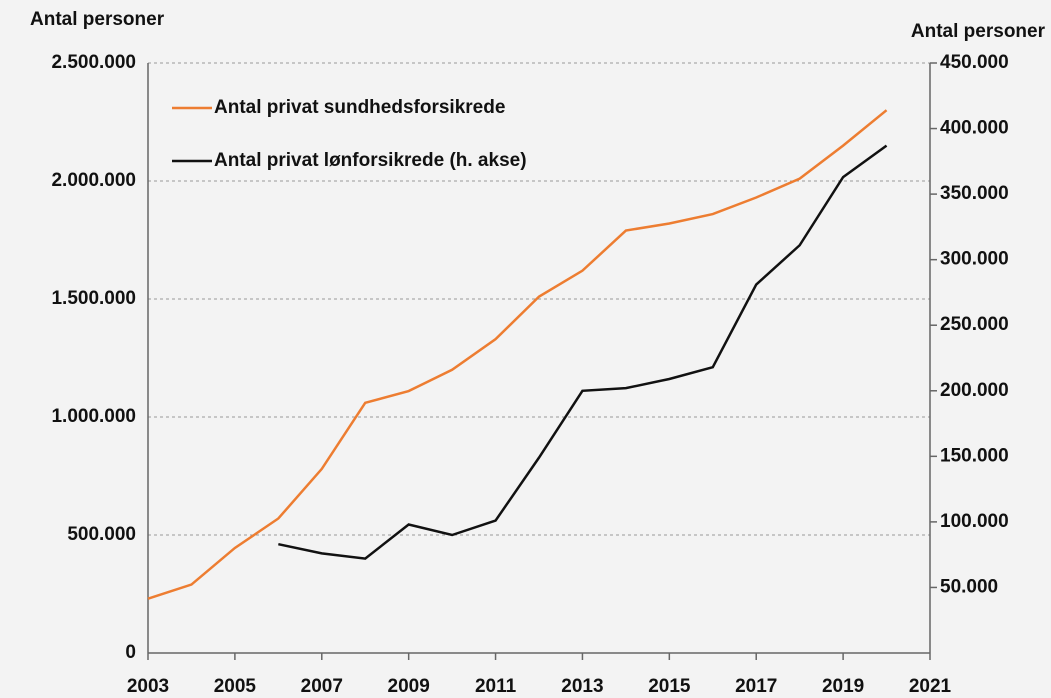 This screenshot has height=698, width=1051. I want to click on y-tick-label: 1.500.000, so click(93, 298).